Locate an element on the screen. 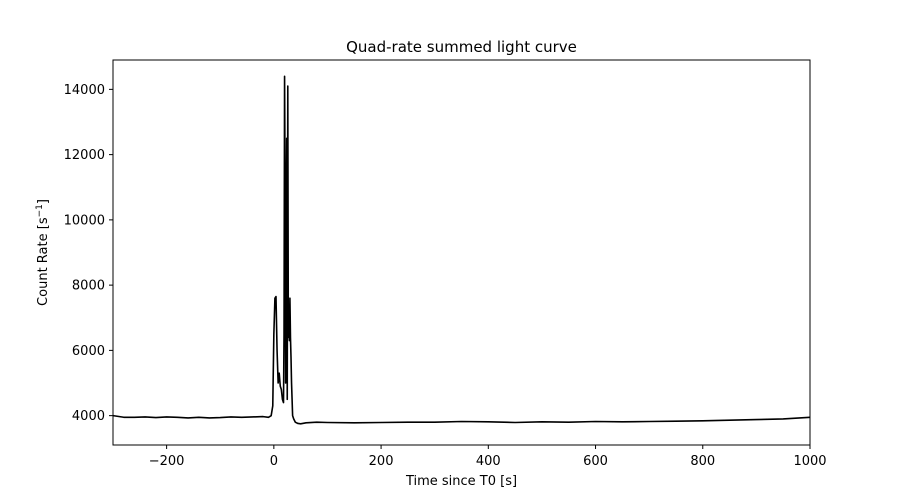 The image size is (900, 500). y-tick-label: 14000 is located at coordinates (84, 90).